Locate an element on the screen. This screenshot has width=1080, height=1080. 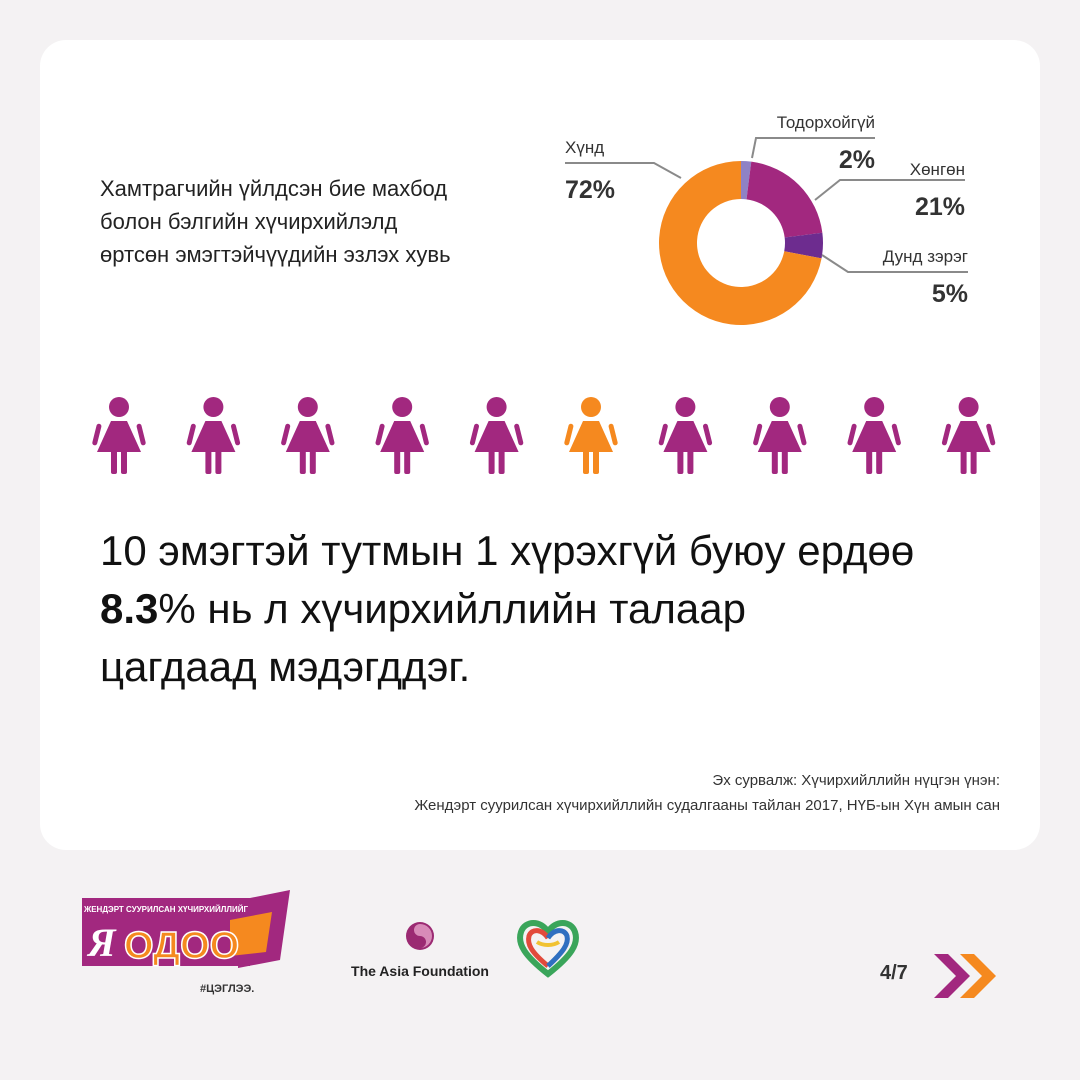
slice-label-1: Хөнгөн is located at coordinates (937, 169).